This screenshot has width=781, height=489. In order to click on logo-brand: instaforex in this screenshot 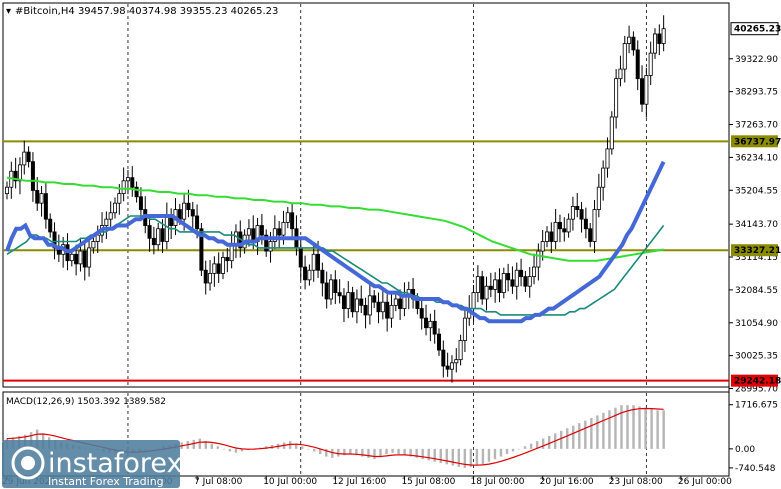, I will do `click(115, 463)`.